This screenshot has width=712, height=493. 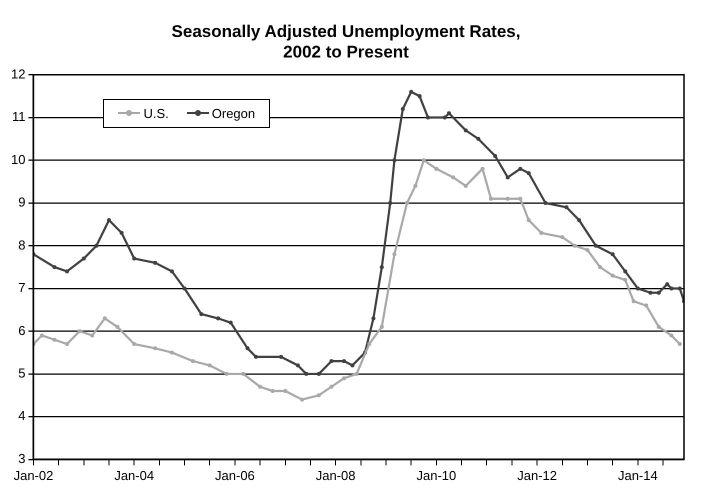 What do you see at coordinates (19, 116) in the screenshot?
I see `y-tick-label: 11` at bounding box center [19, 116].